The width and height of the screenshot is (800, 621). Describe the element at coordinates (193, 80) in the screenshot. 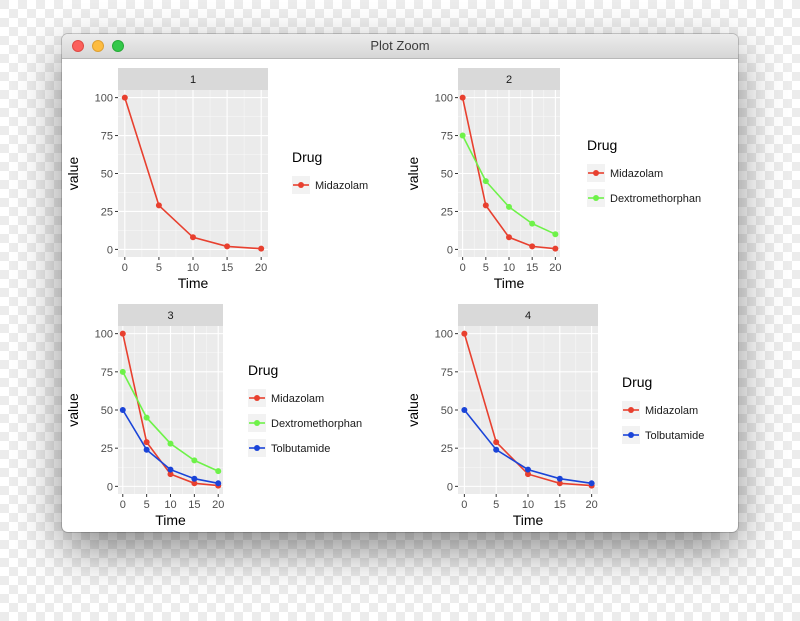

I see `facet-strip-label: 1` at that location.